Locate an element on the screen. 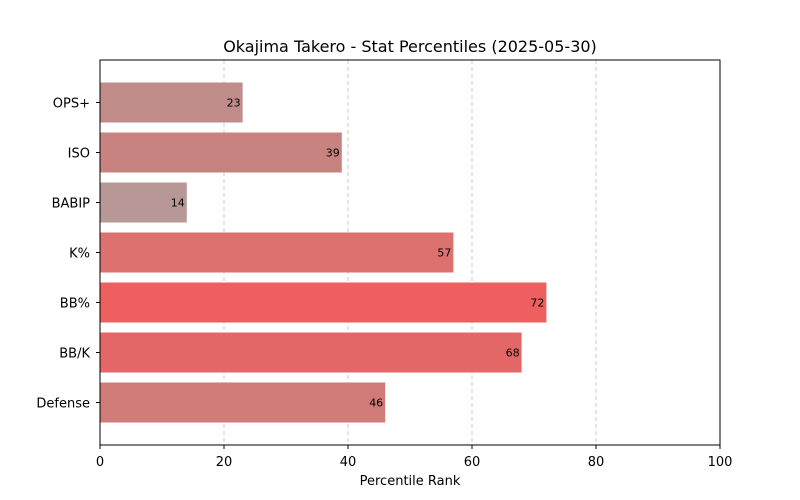 This screenshot has height=500, width=800. x-axis: 0 20 40 60 80 100 is located at coordinates (414, 457).